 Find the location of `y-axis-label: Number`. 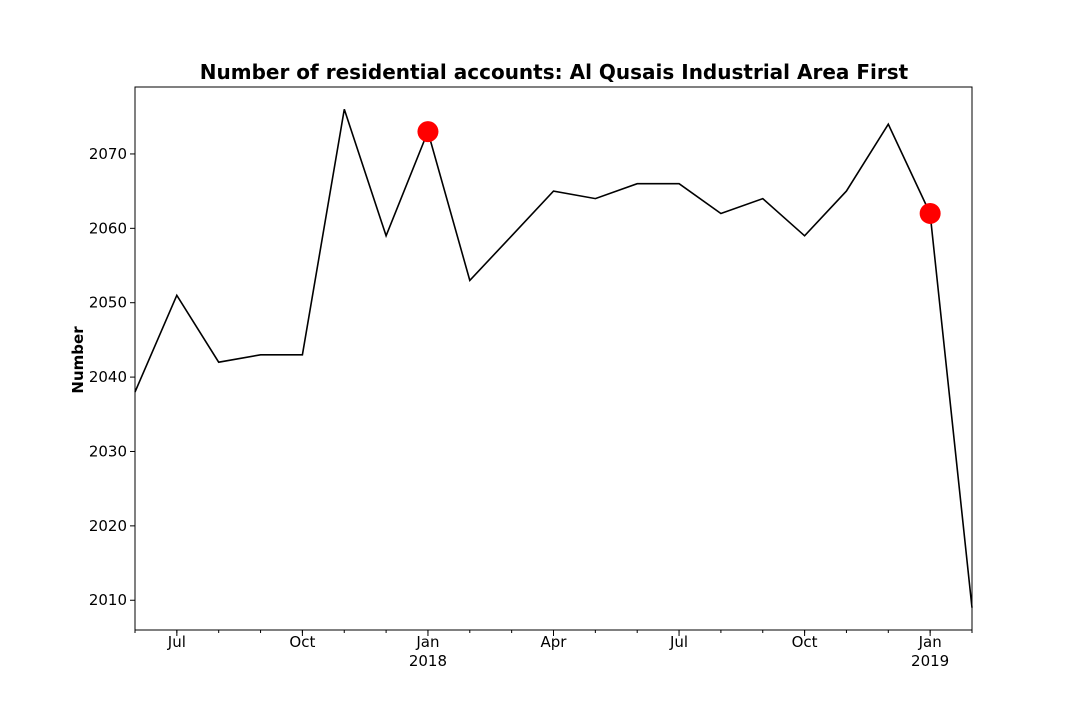

y-axis-label: Number is located at coordinates (78, 360).